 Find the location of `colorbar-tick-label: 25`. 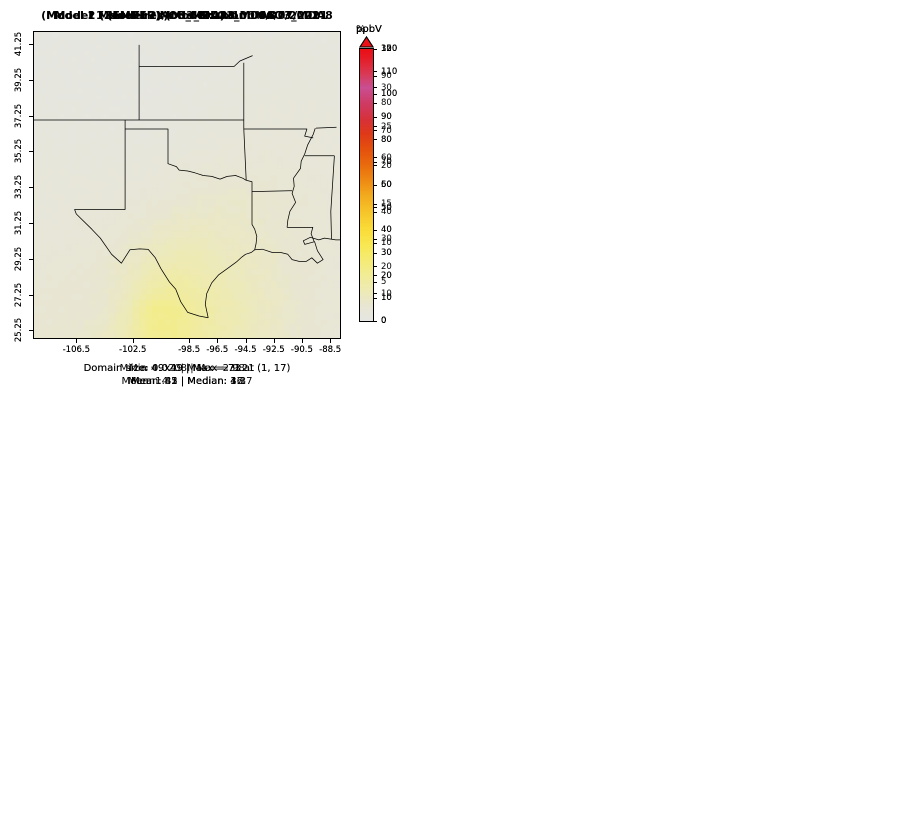

colorbar-tick-label: 25 is located at coordinates (386, 126).